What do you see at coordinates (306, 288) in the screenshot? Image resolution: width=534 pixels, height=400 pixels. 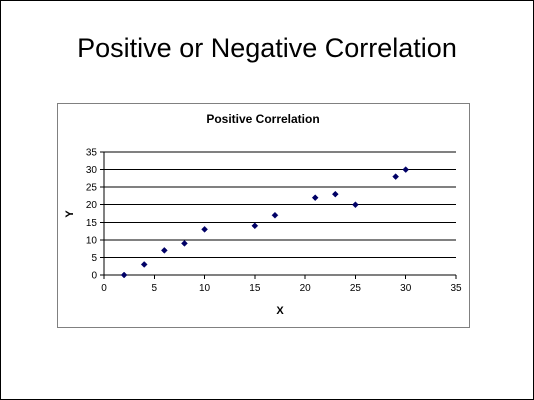 I see `x-tick-label: 20` at bounding box center [306, 288].